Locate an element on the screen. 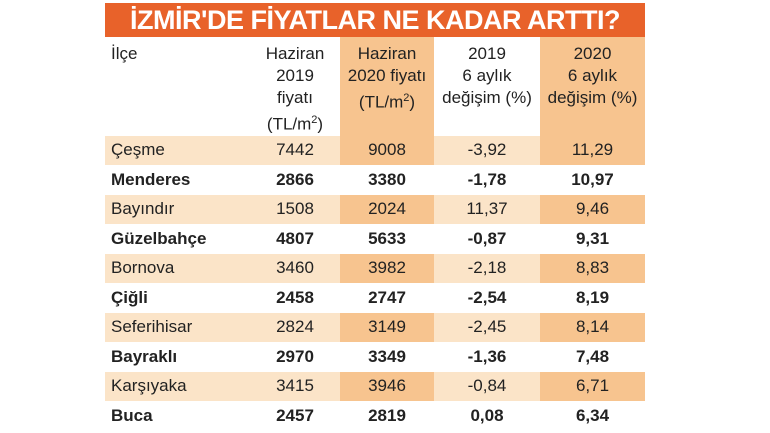 The height and width of the screenshot is (433, 770). cell-price-2019: 4807 is located at coordinates (295, 239).